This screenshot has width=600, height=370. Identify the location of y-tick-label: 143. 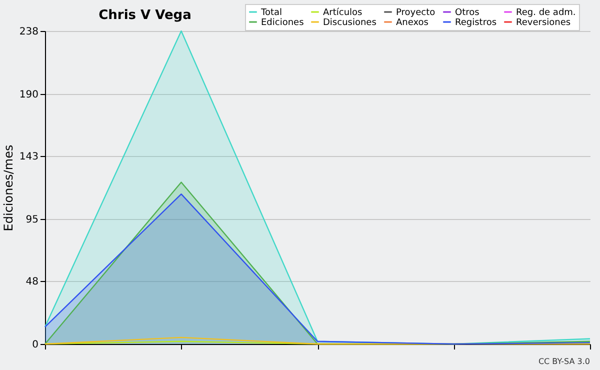
(28, 156).